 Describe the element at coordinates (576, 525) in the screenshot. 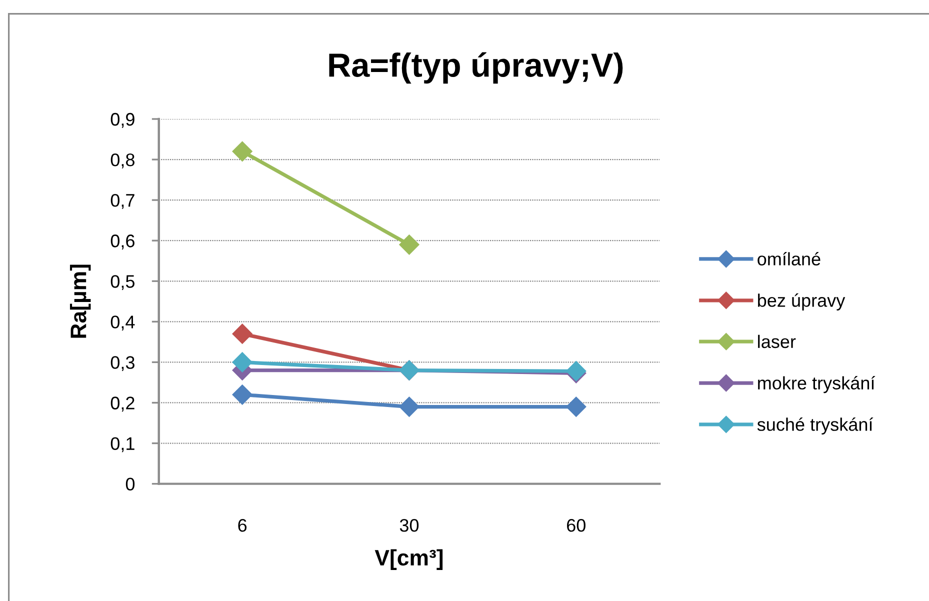

I see `x-tick-label: 60` at that location.